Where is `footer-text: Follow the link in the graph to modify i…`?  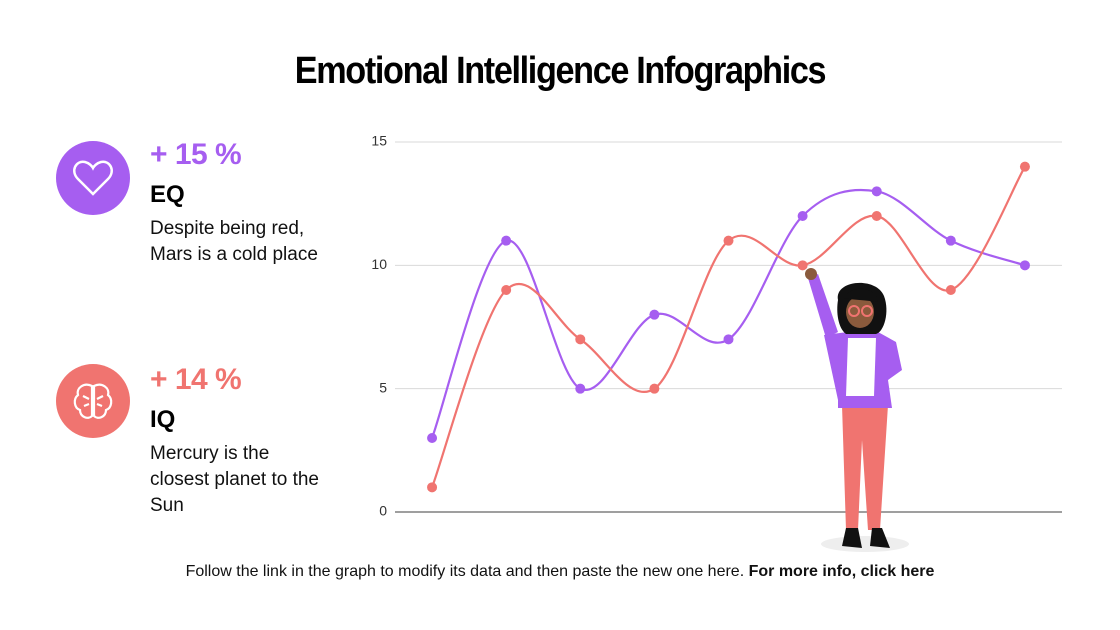
footer-text: Follow the link in the graph to modify i… is located at coordinates (465, 571).